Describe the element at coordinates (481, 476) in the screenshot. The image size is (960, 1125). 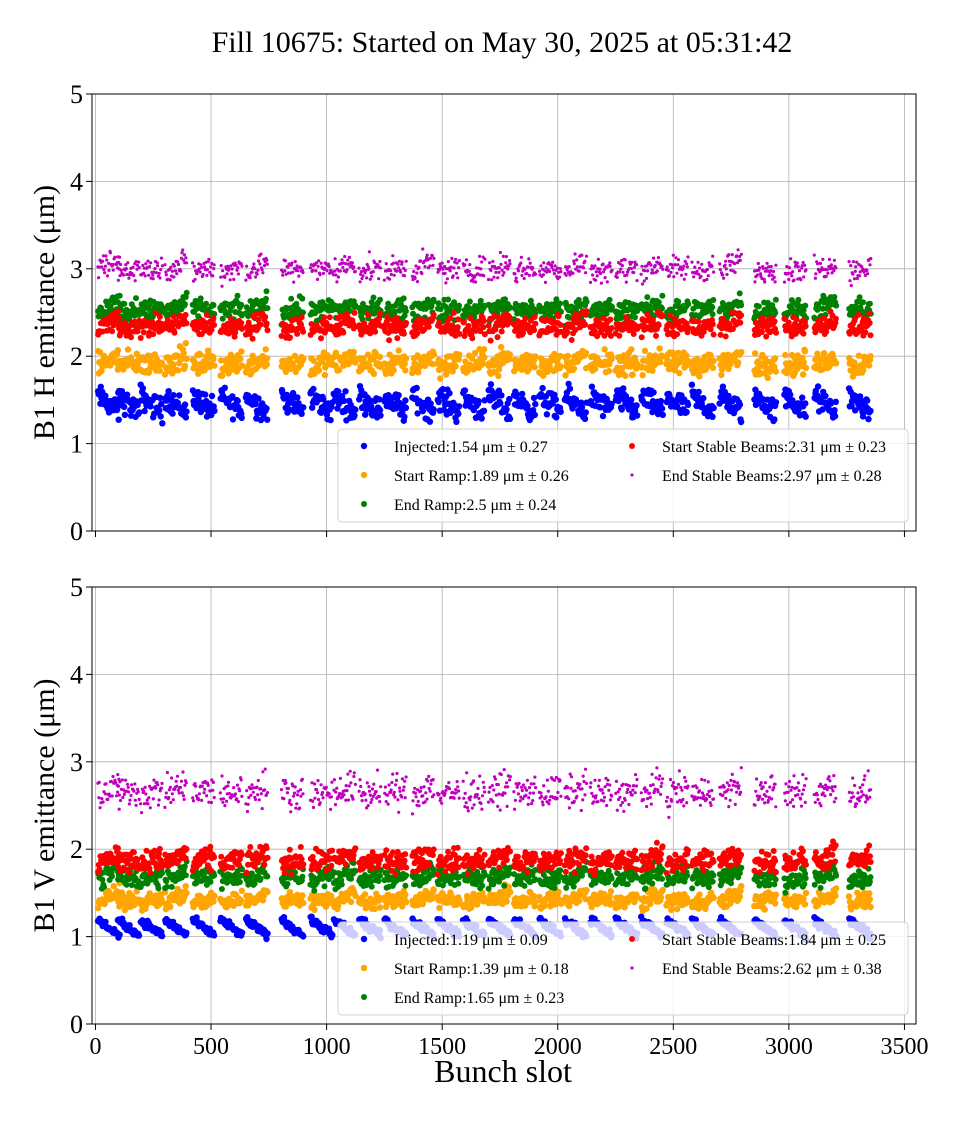
I see `legend-entry-label: Start Ramp:1.89 μm ± 0.26` at that location.